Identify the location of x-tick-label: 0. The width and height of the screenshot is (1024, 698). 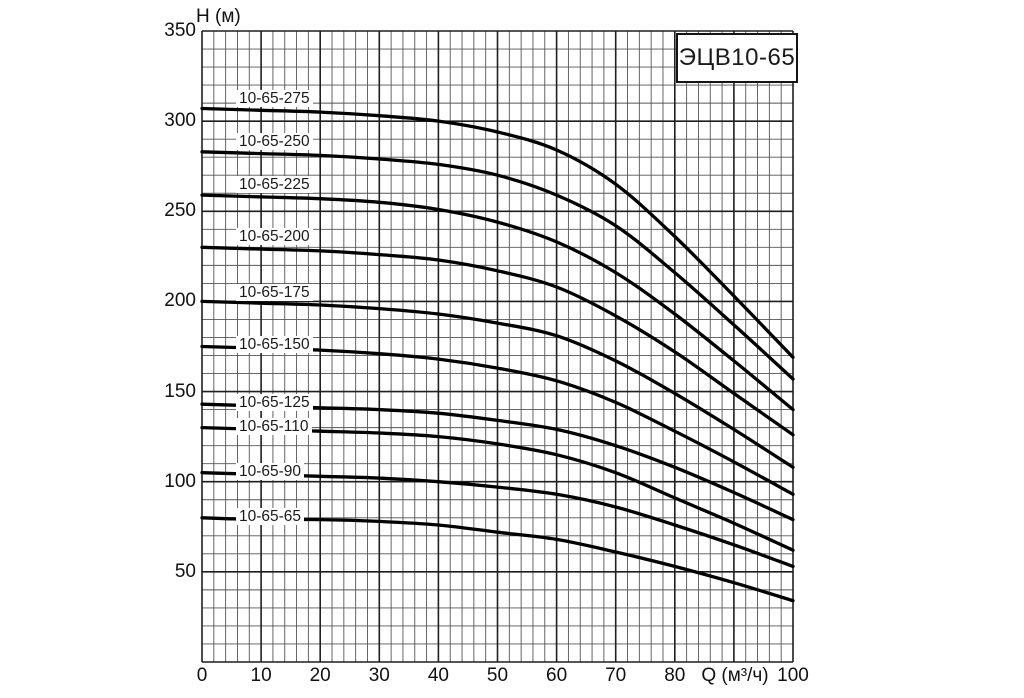
(202, 675).